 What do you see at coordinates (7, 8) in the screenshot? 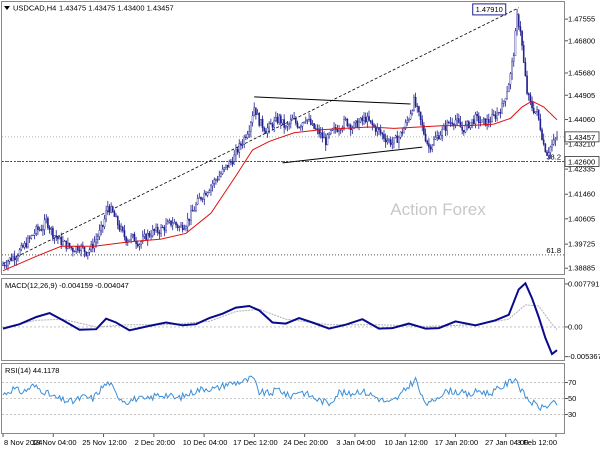
I see `dropdown-triangle-icon` at bounding box center [7, 8].